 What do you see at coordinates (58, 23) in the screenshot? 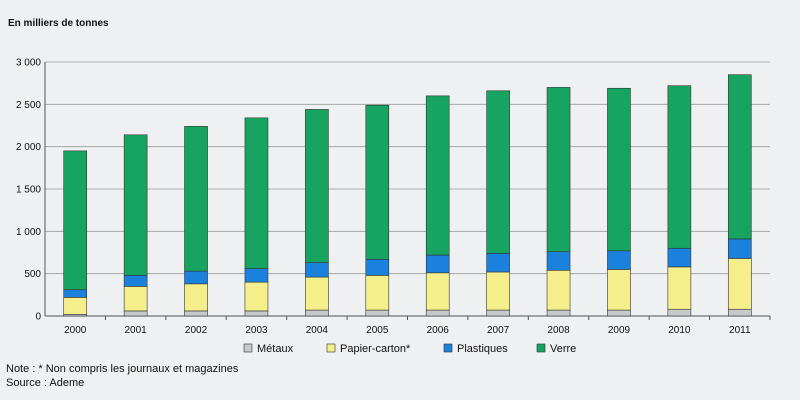
I see `y-axis-unit-label: En milliers de tonnes` at bounding box center [58, 23].